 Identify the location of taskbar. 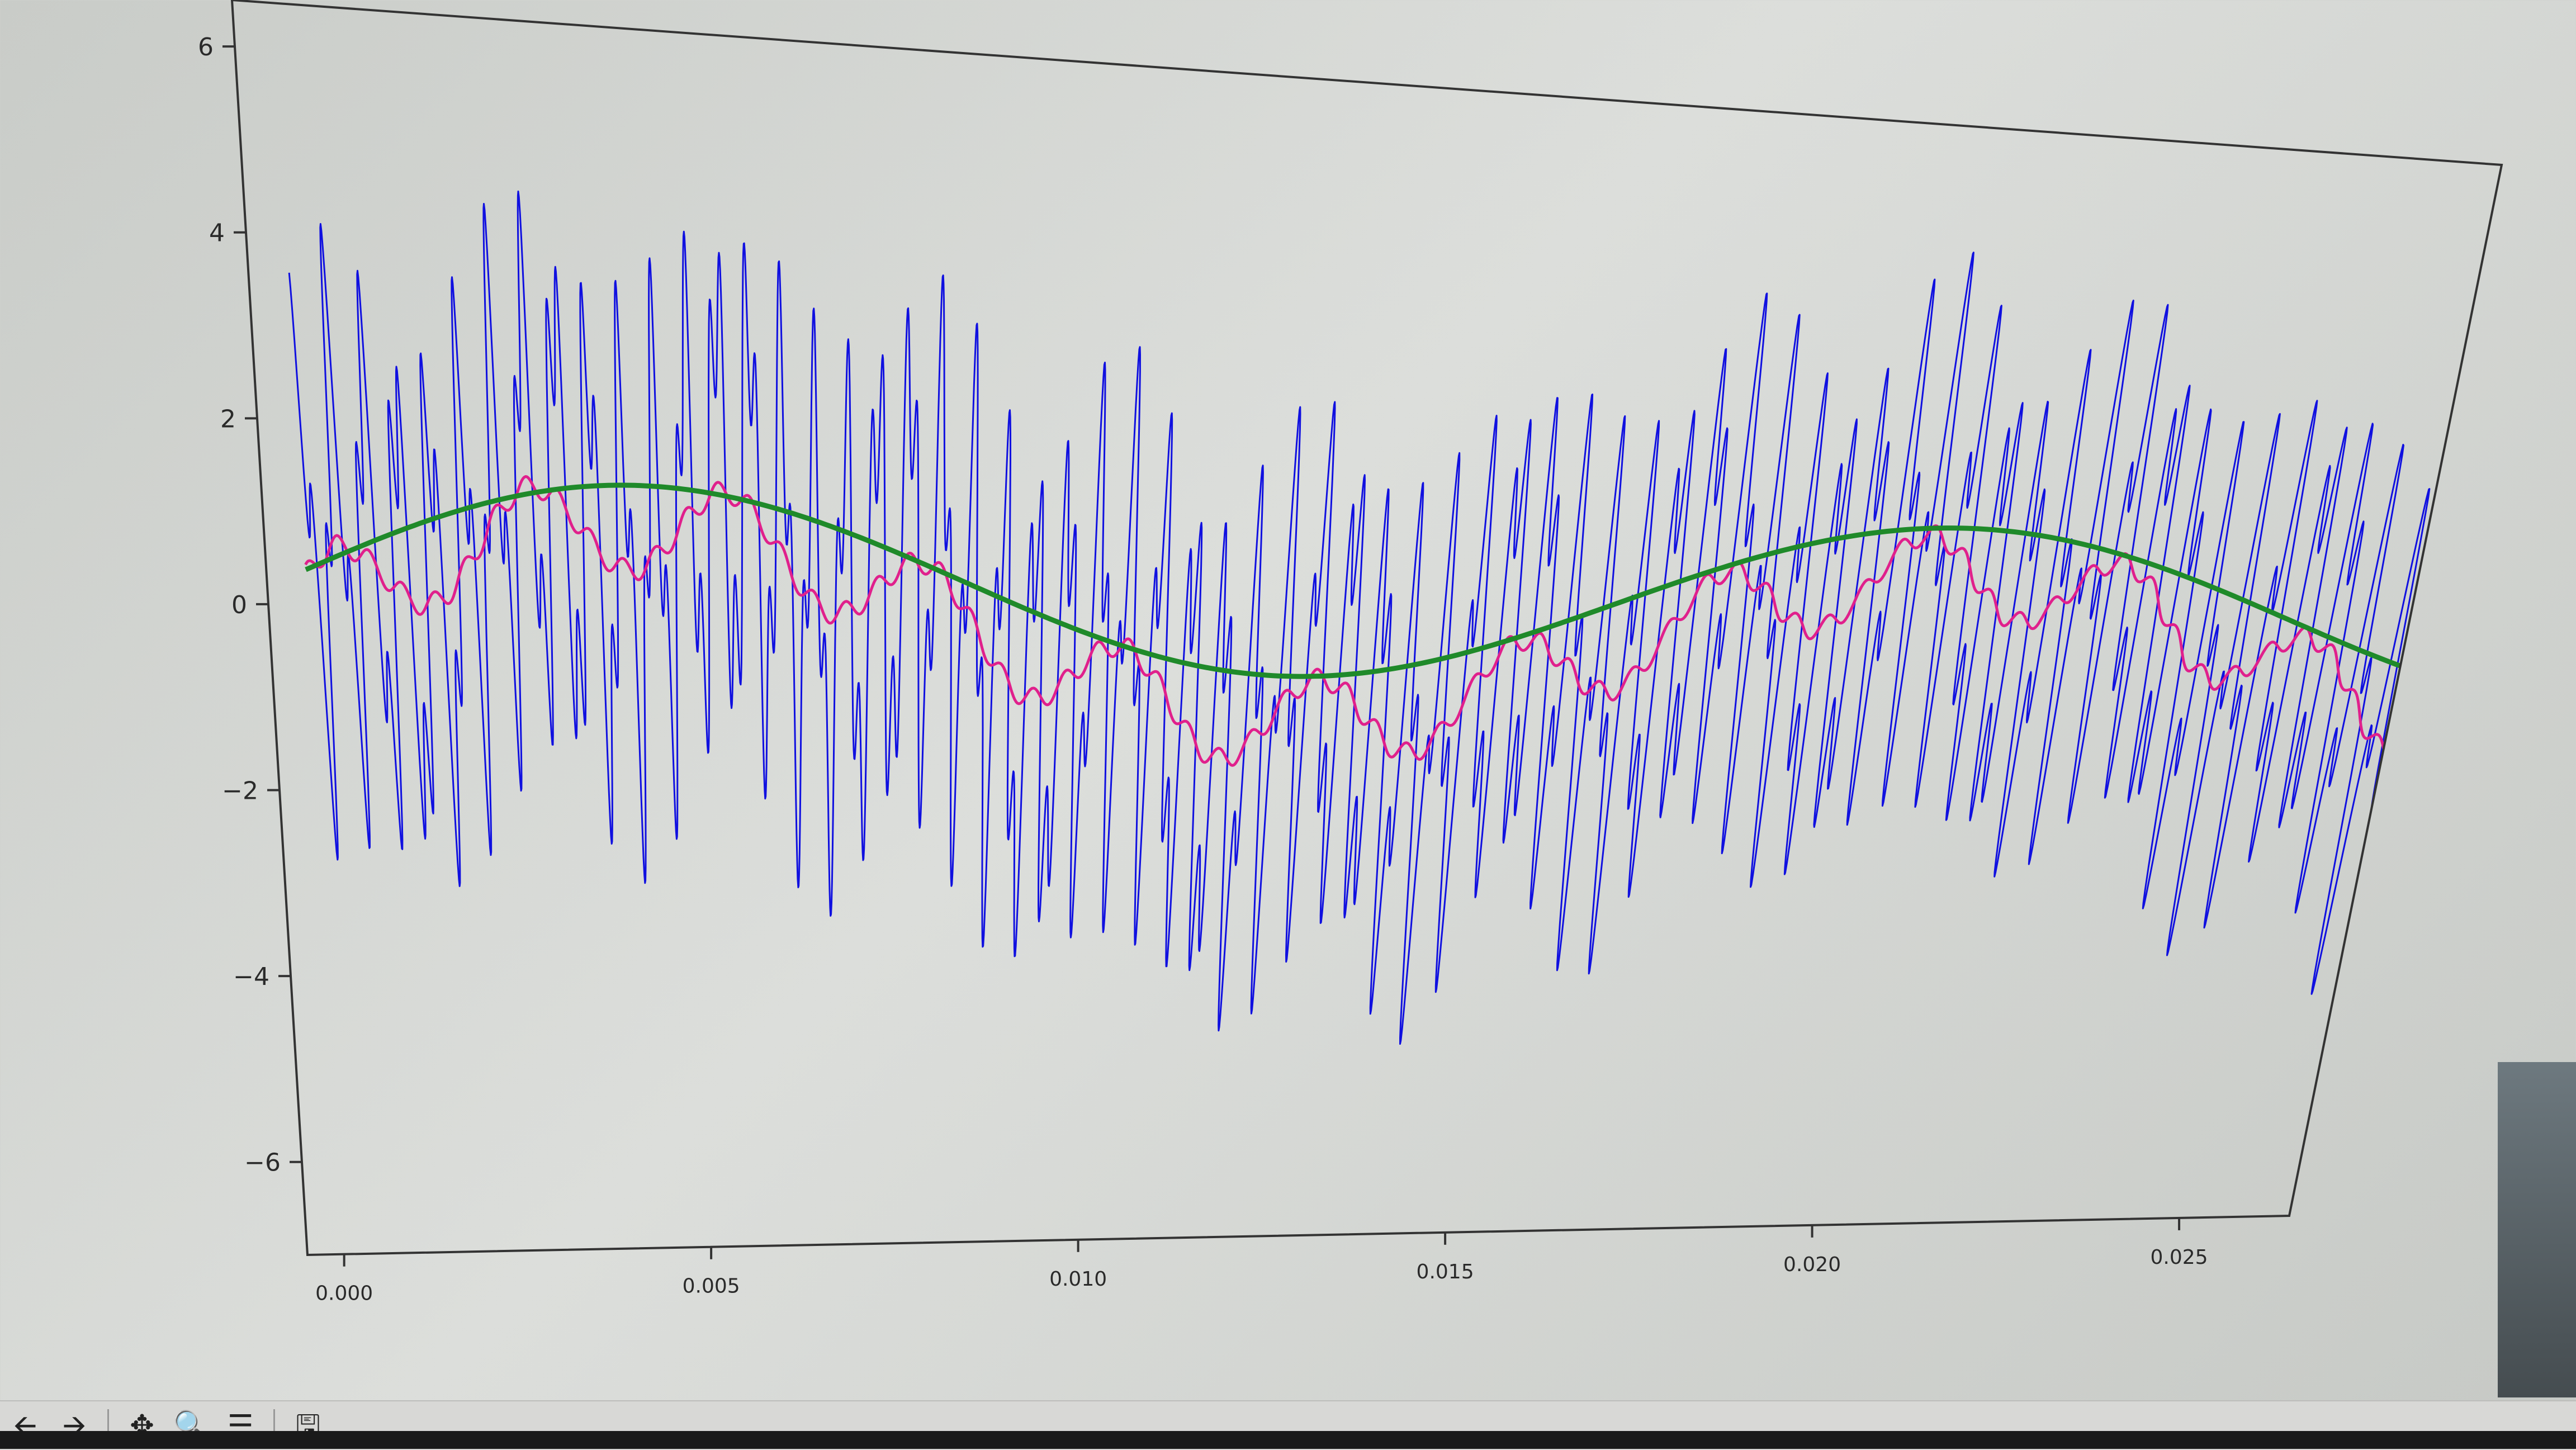
(2537, 1229).